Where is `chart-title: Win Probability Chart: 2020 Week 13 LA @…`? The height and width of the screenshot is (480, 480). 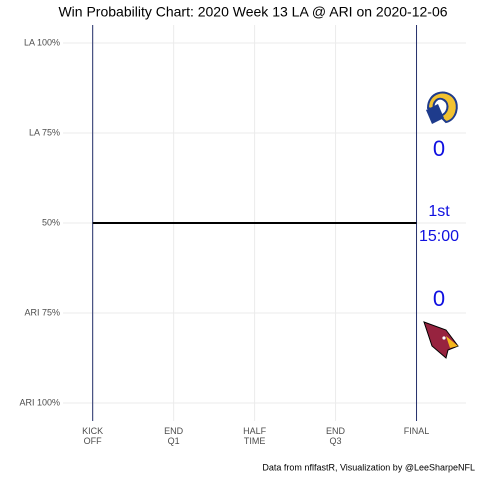 chart-title: Win Probability Chart: 2020 Week 13 LA @… is located at coordinates (252, 12).